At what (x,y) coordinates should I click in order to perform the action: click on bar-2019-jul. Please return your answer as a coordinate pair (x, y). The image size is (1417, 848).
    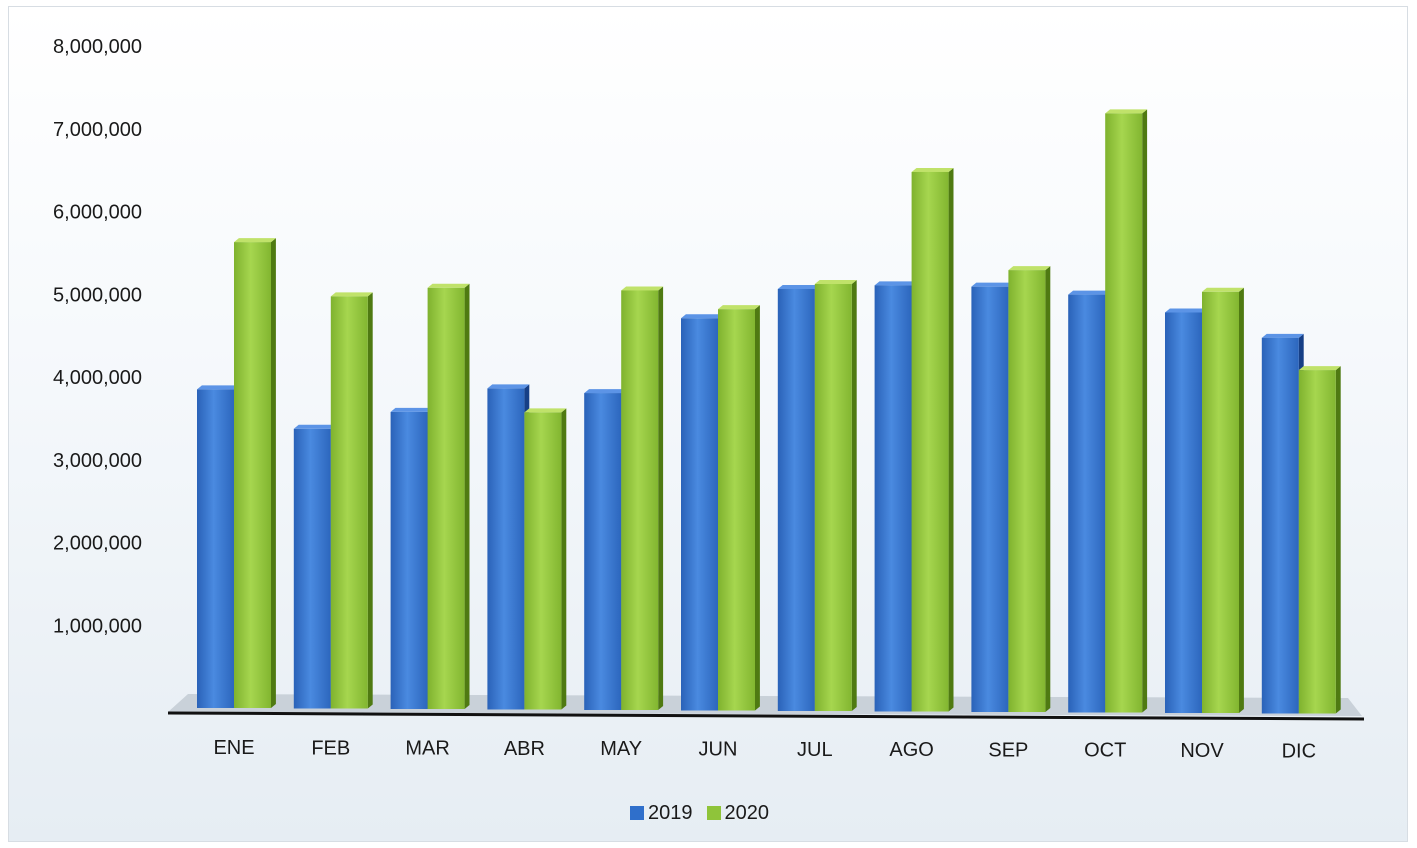
    Looking at the image, I should click on (798, 497).